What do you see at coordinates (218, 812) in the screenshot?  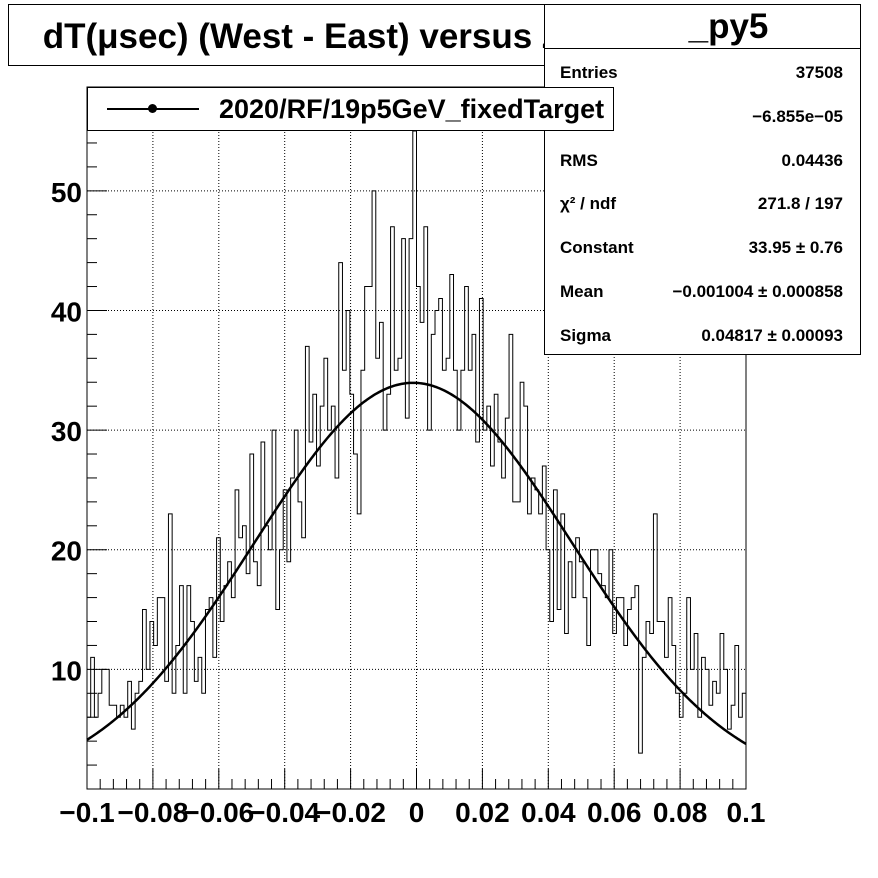 I see `x-tick-label: −0.06` at bounding box center [218, 812].